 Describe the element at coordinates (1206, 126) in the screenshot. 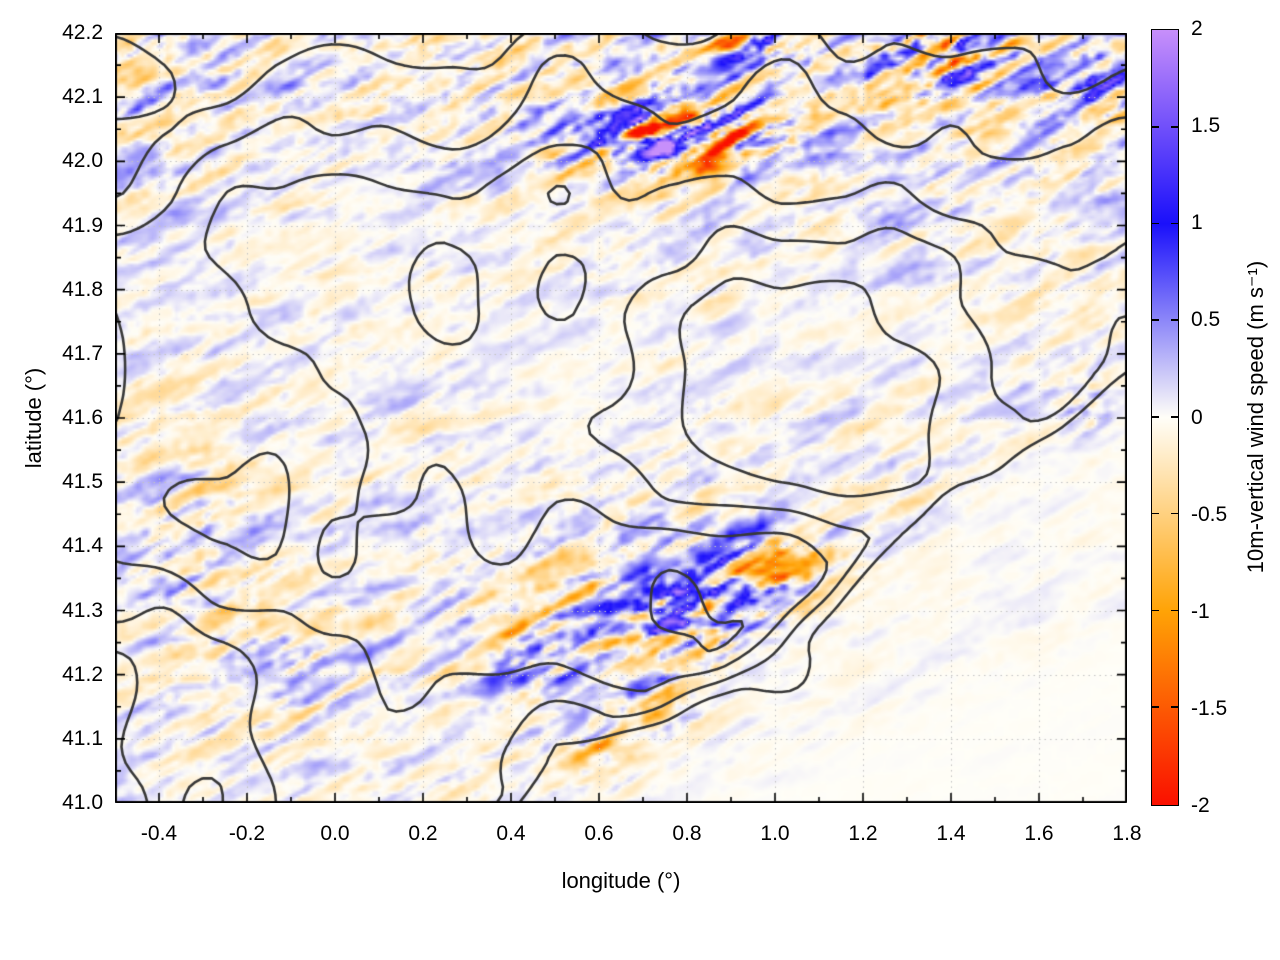

I see `colorbar-tick-label: 1.5` at that location.